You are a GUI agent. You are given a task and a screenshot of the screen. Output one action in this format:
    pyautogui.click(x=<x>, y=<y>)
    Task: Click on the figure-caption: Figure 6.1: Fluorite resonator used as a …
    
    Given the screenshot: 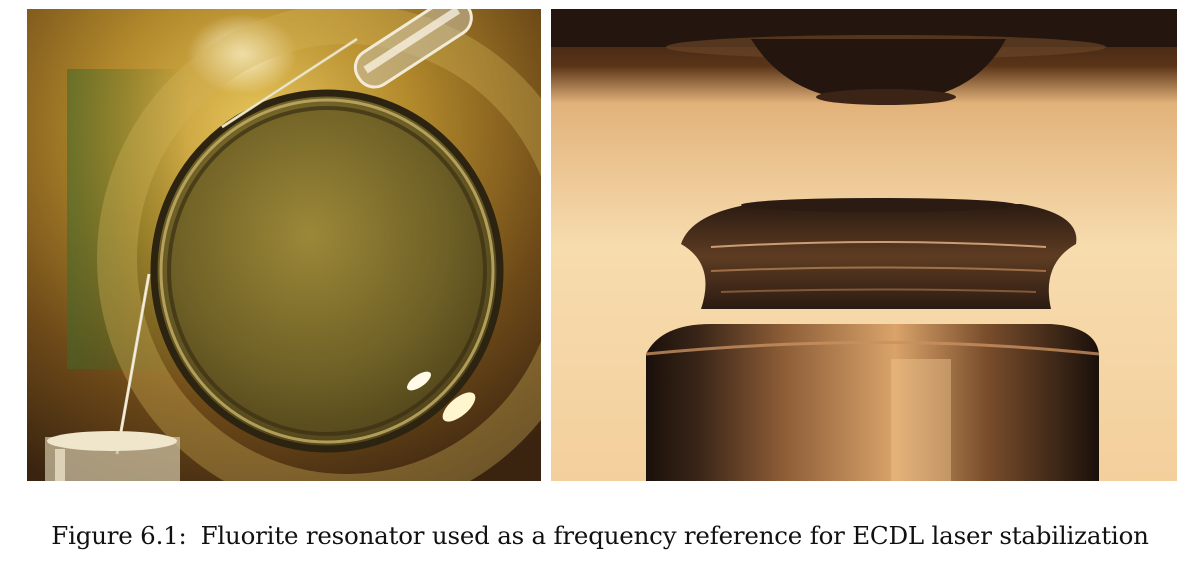 What is the action you would take?
    pyautogui.click(x=600, y=535)
    